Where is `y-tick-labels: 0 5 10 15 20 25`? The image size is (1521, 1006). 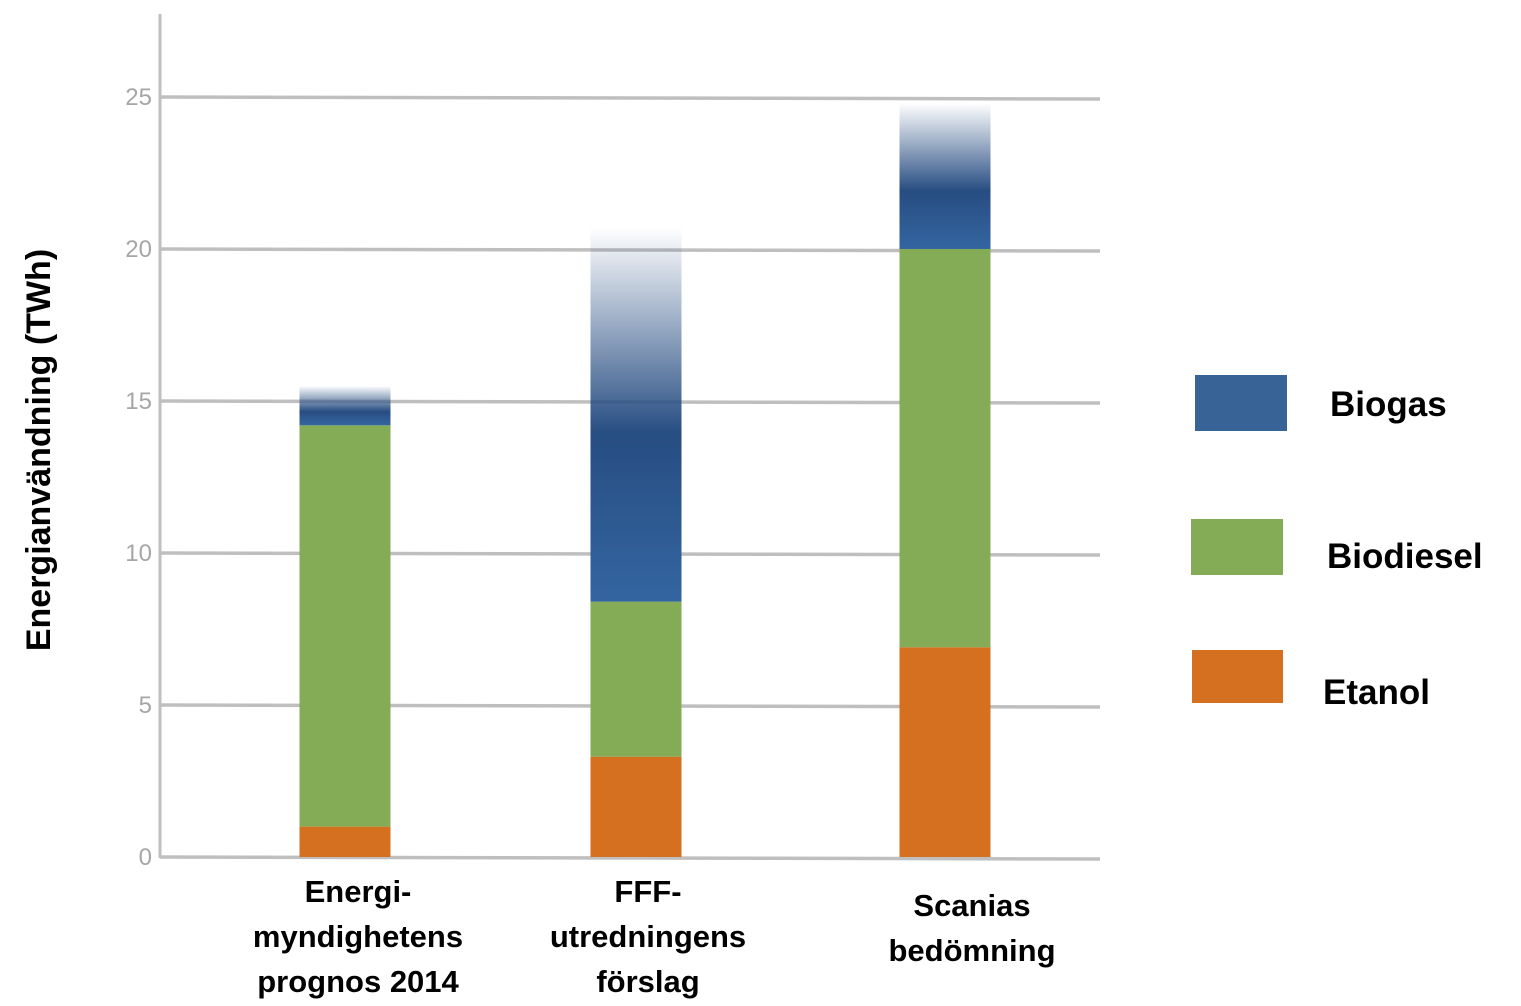
y-tick-labels: 0 5 10 15 20 25 is located at coordinates (138, 477).